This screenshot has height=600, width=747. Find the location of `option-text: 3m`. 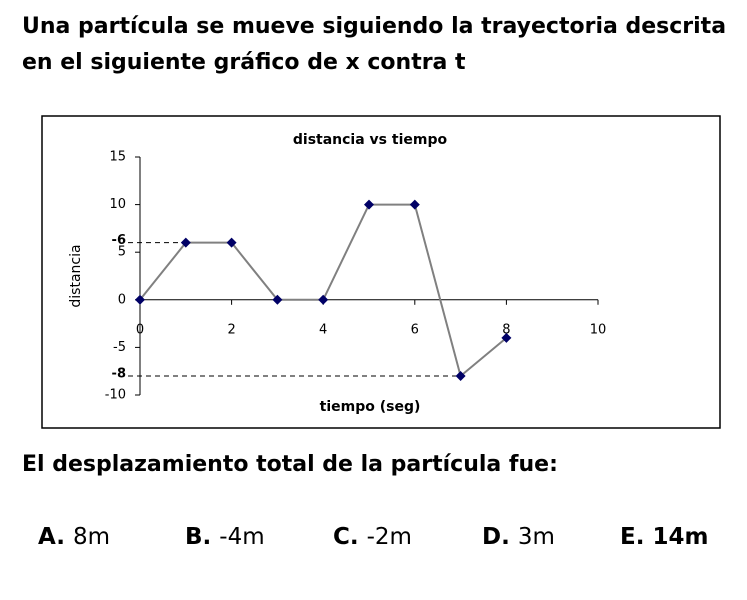

option-text: 3m is located at coordinates (536, 537).